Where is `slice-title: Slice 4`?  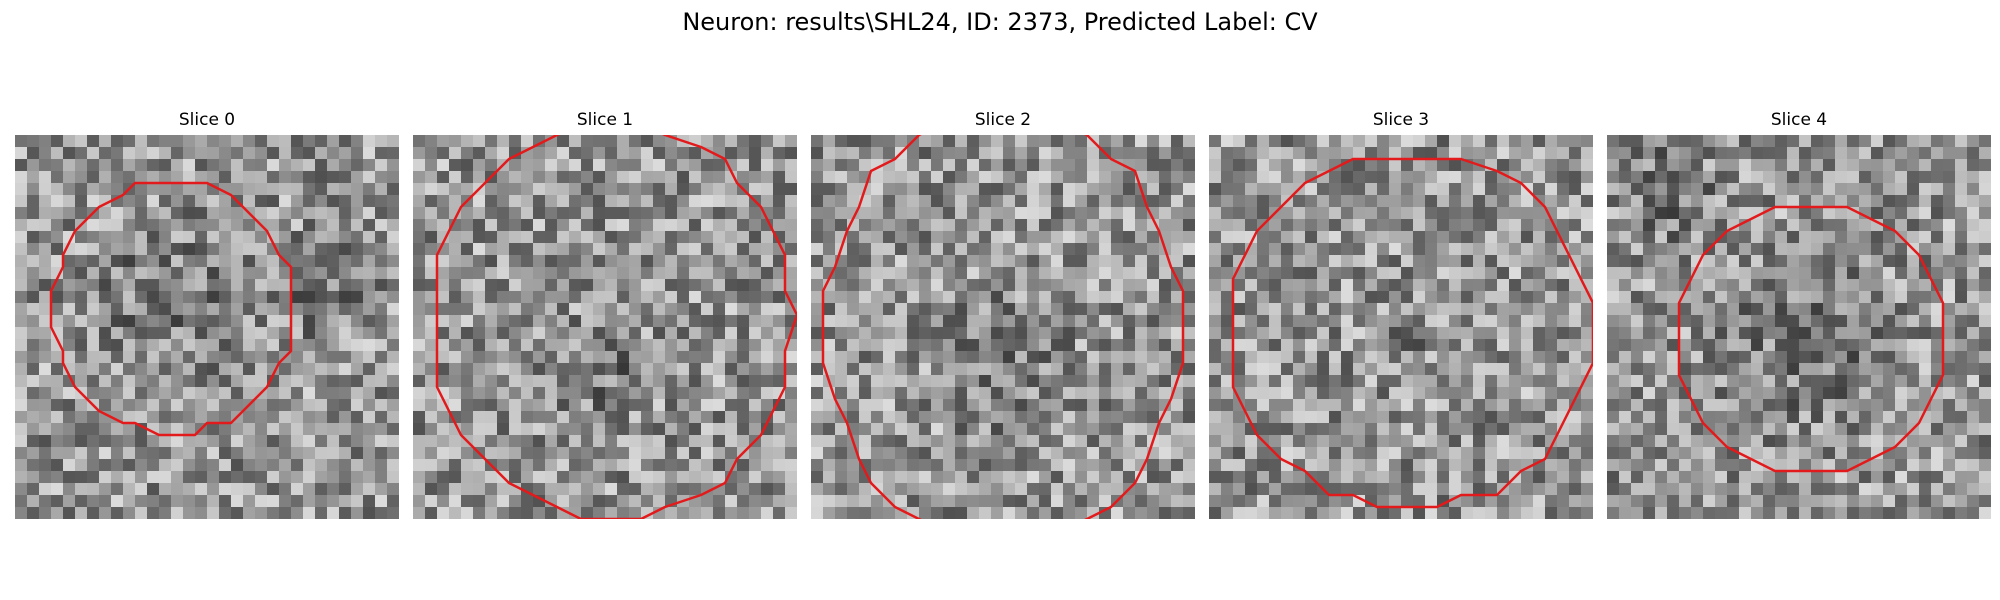 slice-title: Slice 4 is located at coordinates (1799, 120).